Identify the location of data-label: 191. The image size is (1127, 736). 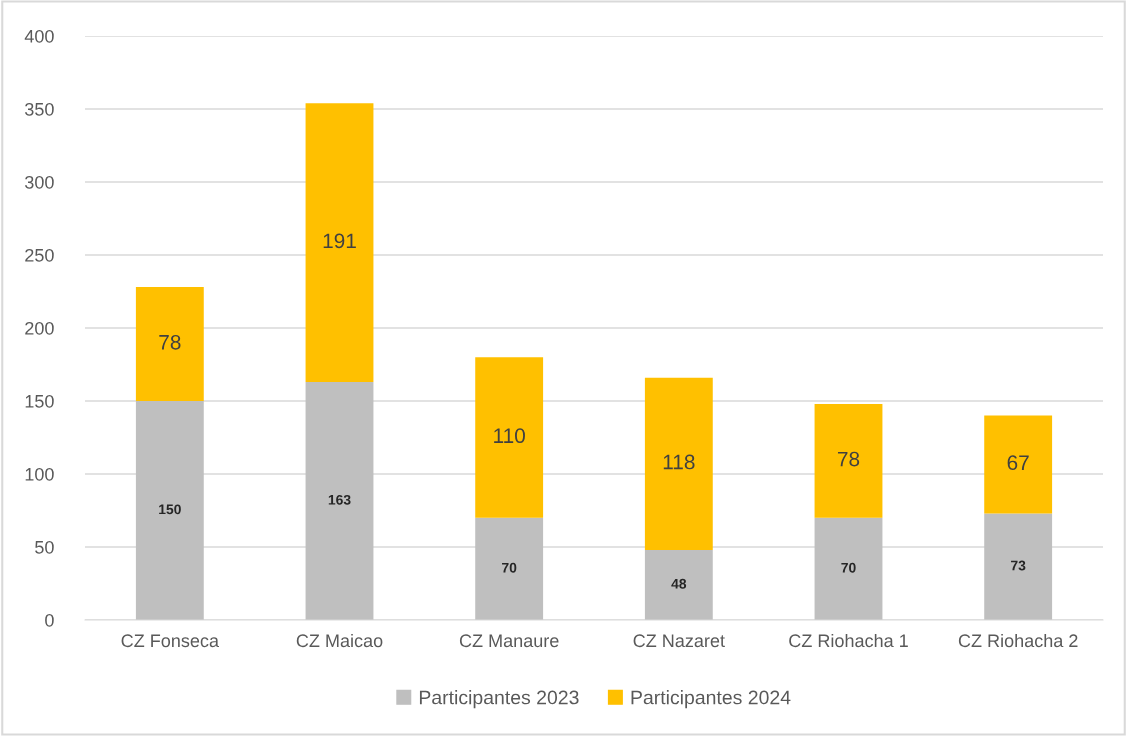
(339, 241).